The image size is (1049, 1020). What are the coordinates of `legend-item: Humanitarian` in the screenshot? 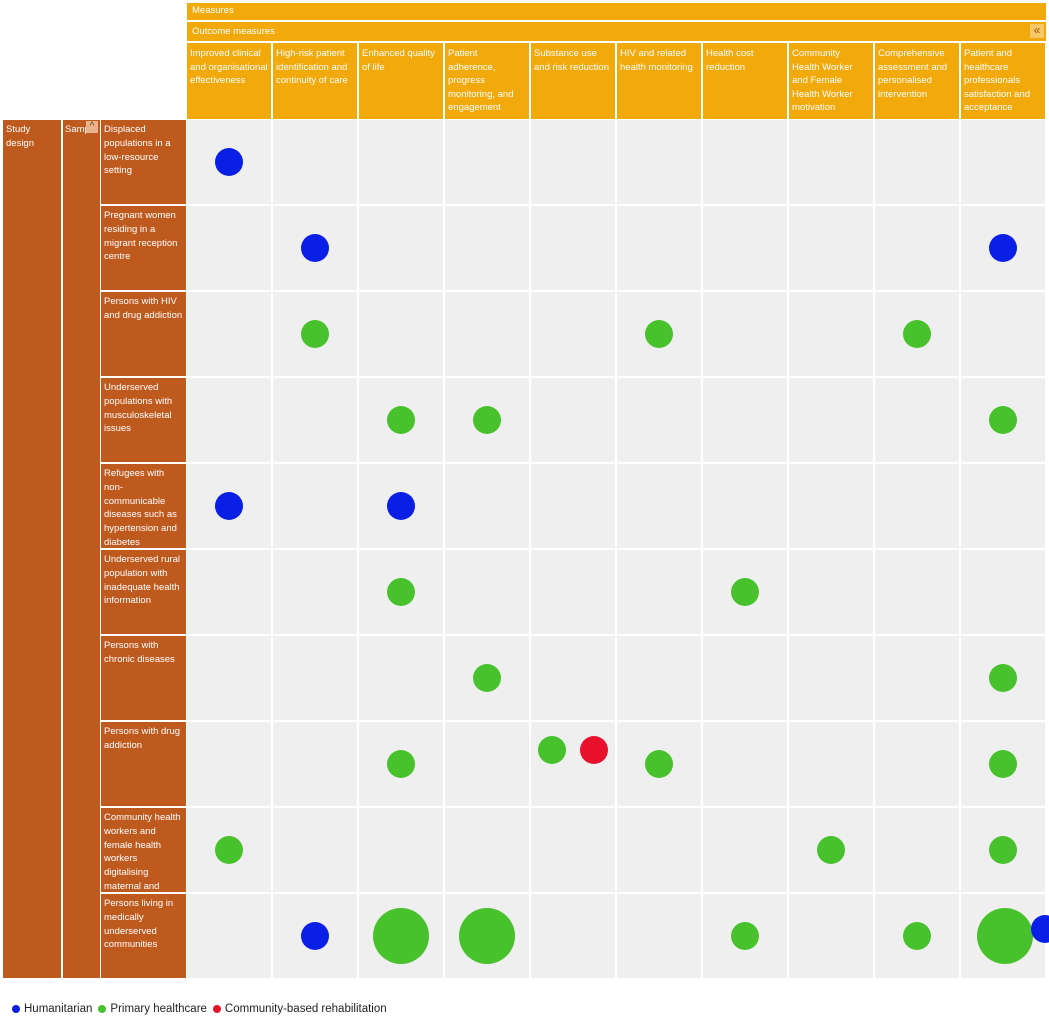 It's located at (52, 1009).